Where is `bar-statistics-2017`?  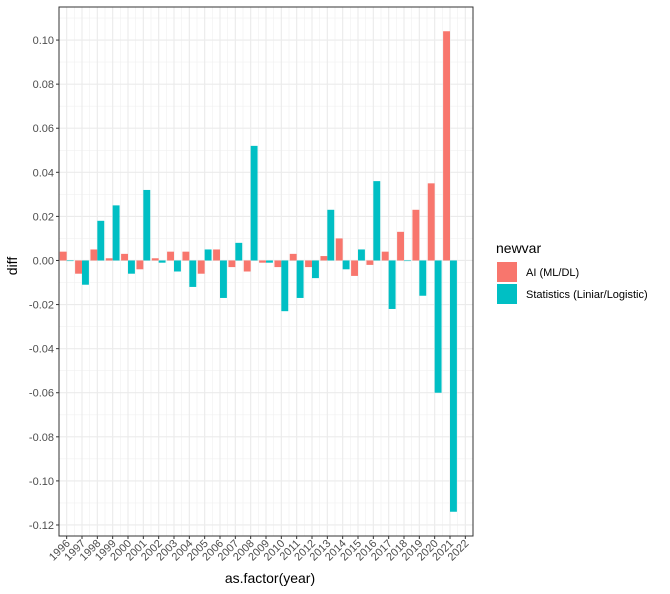 bar-statistics-2017 is located at coordinates (392, 284).